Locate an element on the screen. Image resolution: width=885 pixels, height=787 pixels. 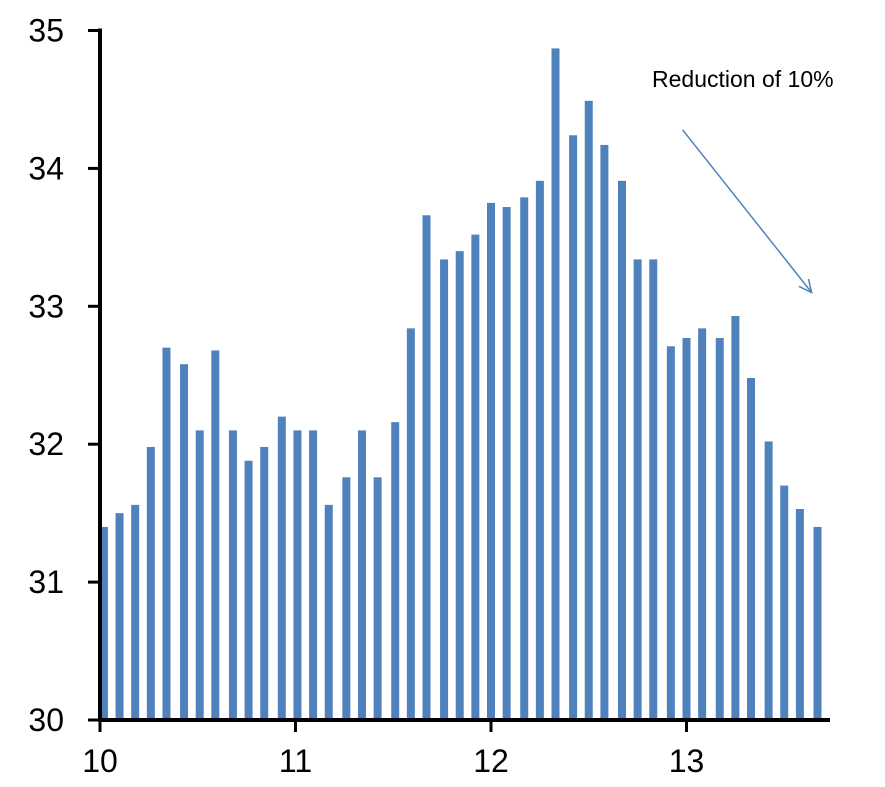
annotation-layer: Reduction of 10% is located at coordinates (743, 180).